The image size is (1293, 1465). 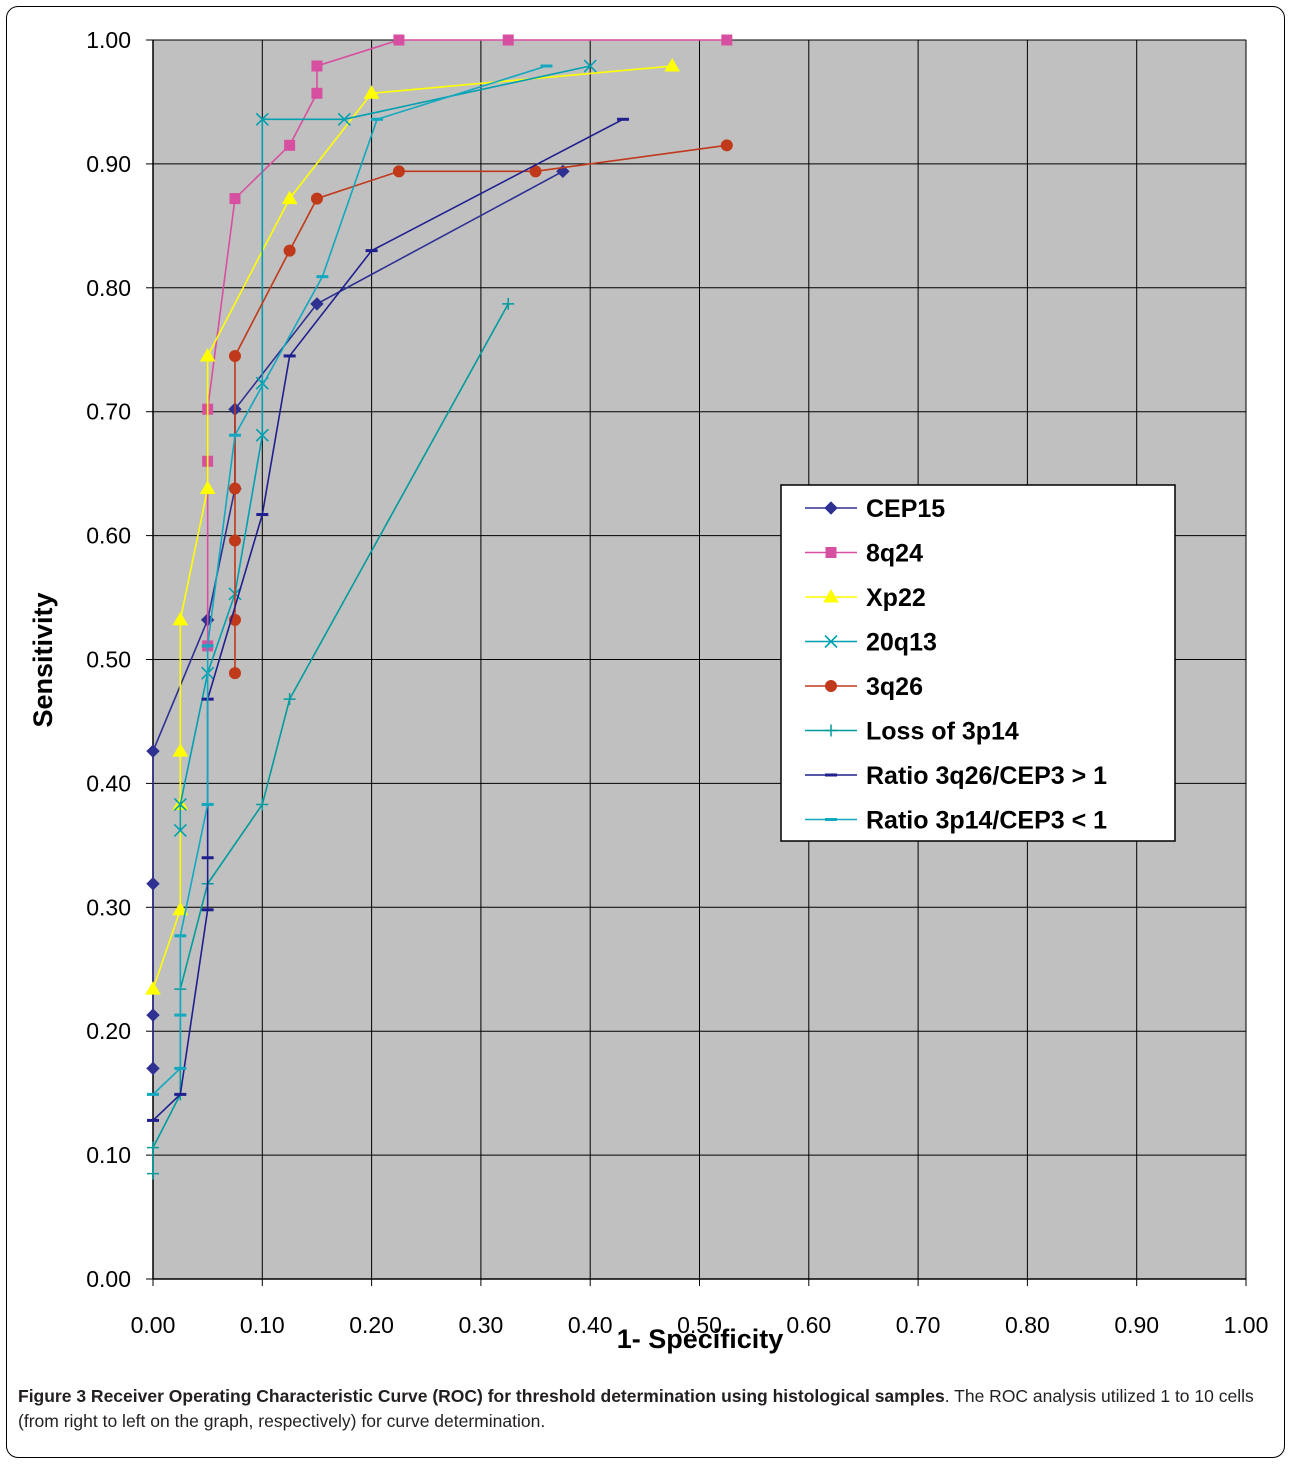 I want to click on x-tick-label: 0.00, so click(x=153, y=1325).